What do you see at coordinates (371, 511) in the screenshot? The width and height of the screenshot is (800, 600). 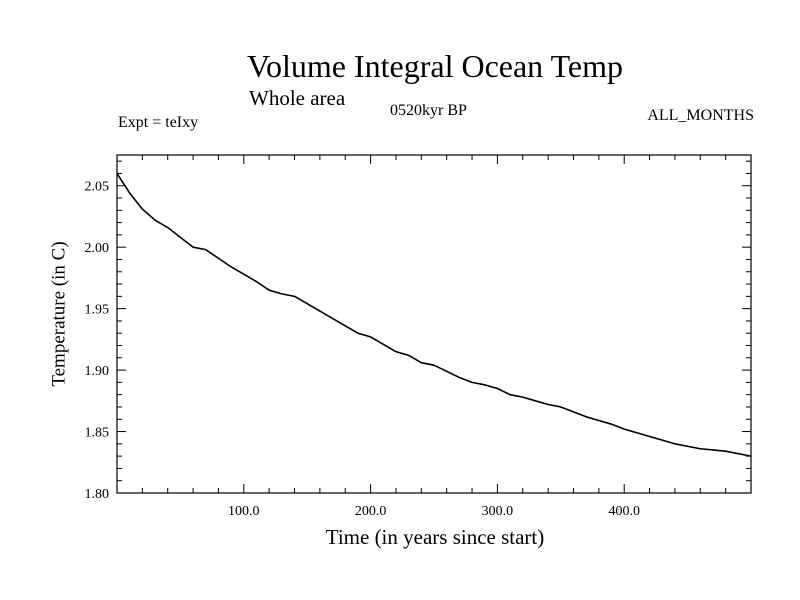 I see `x-tick-label: 200.0` at bounding box center [371, 511].